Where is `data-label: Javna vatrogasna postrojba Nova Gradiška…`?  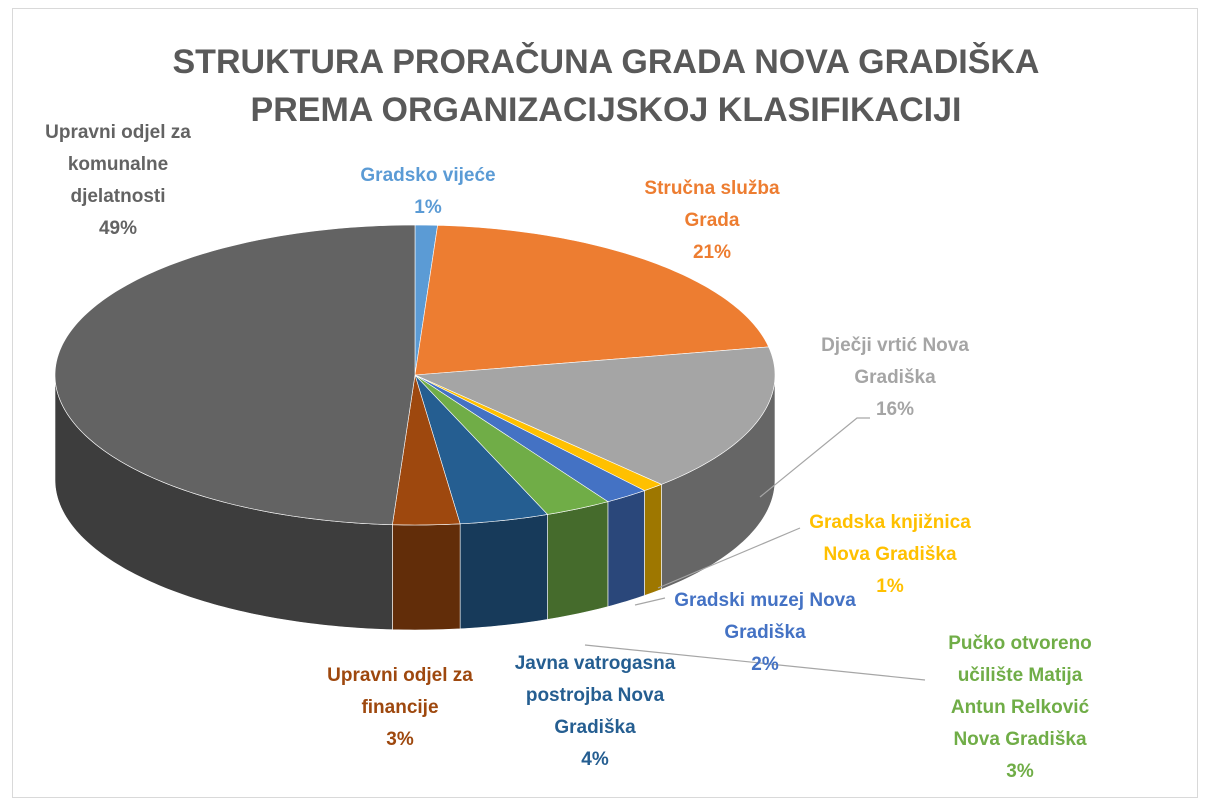
data-label: Javna vatrogasna postrojba Nova Gradiška… is located at coordinates (595, 712).